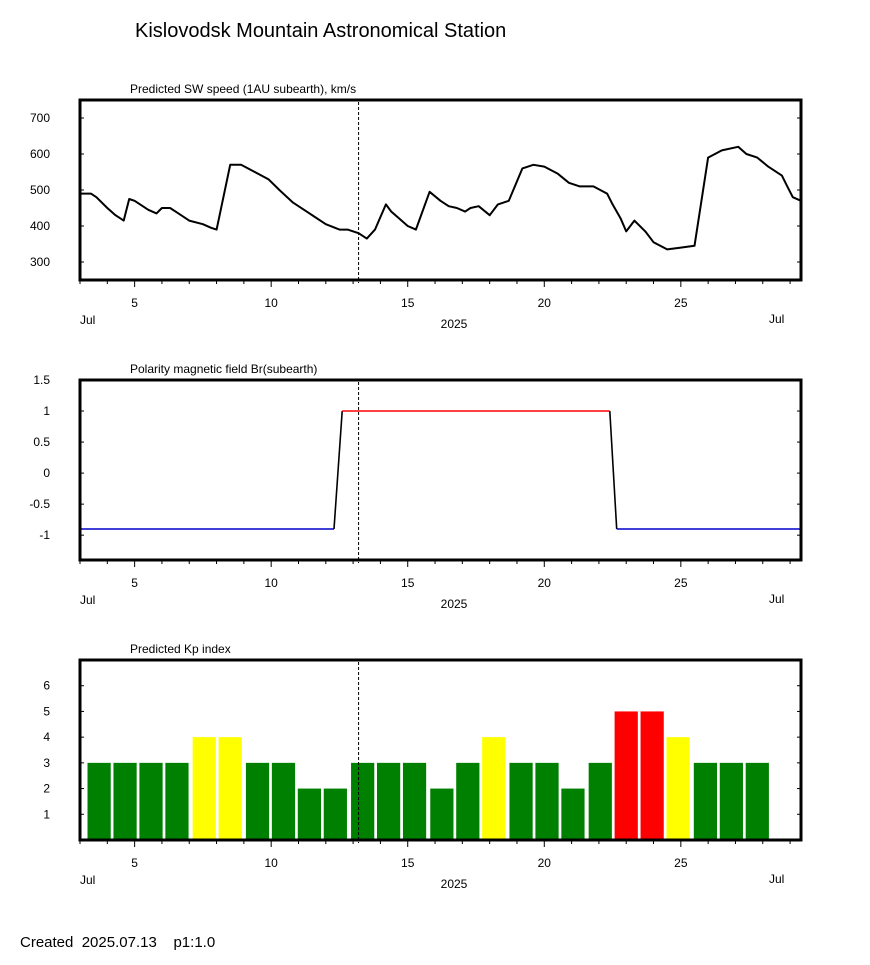 The image size is (870, 965). What do you see at coordinates (40, 154) in the screenshot?
I see `y-tick-label: 600` at bounding box center [40, 154].